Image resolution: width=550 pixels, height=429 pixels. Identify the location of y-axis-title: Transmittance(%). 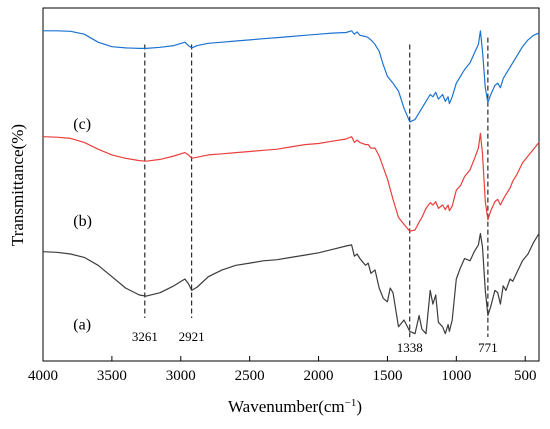
(17, 185).